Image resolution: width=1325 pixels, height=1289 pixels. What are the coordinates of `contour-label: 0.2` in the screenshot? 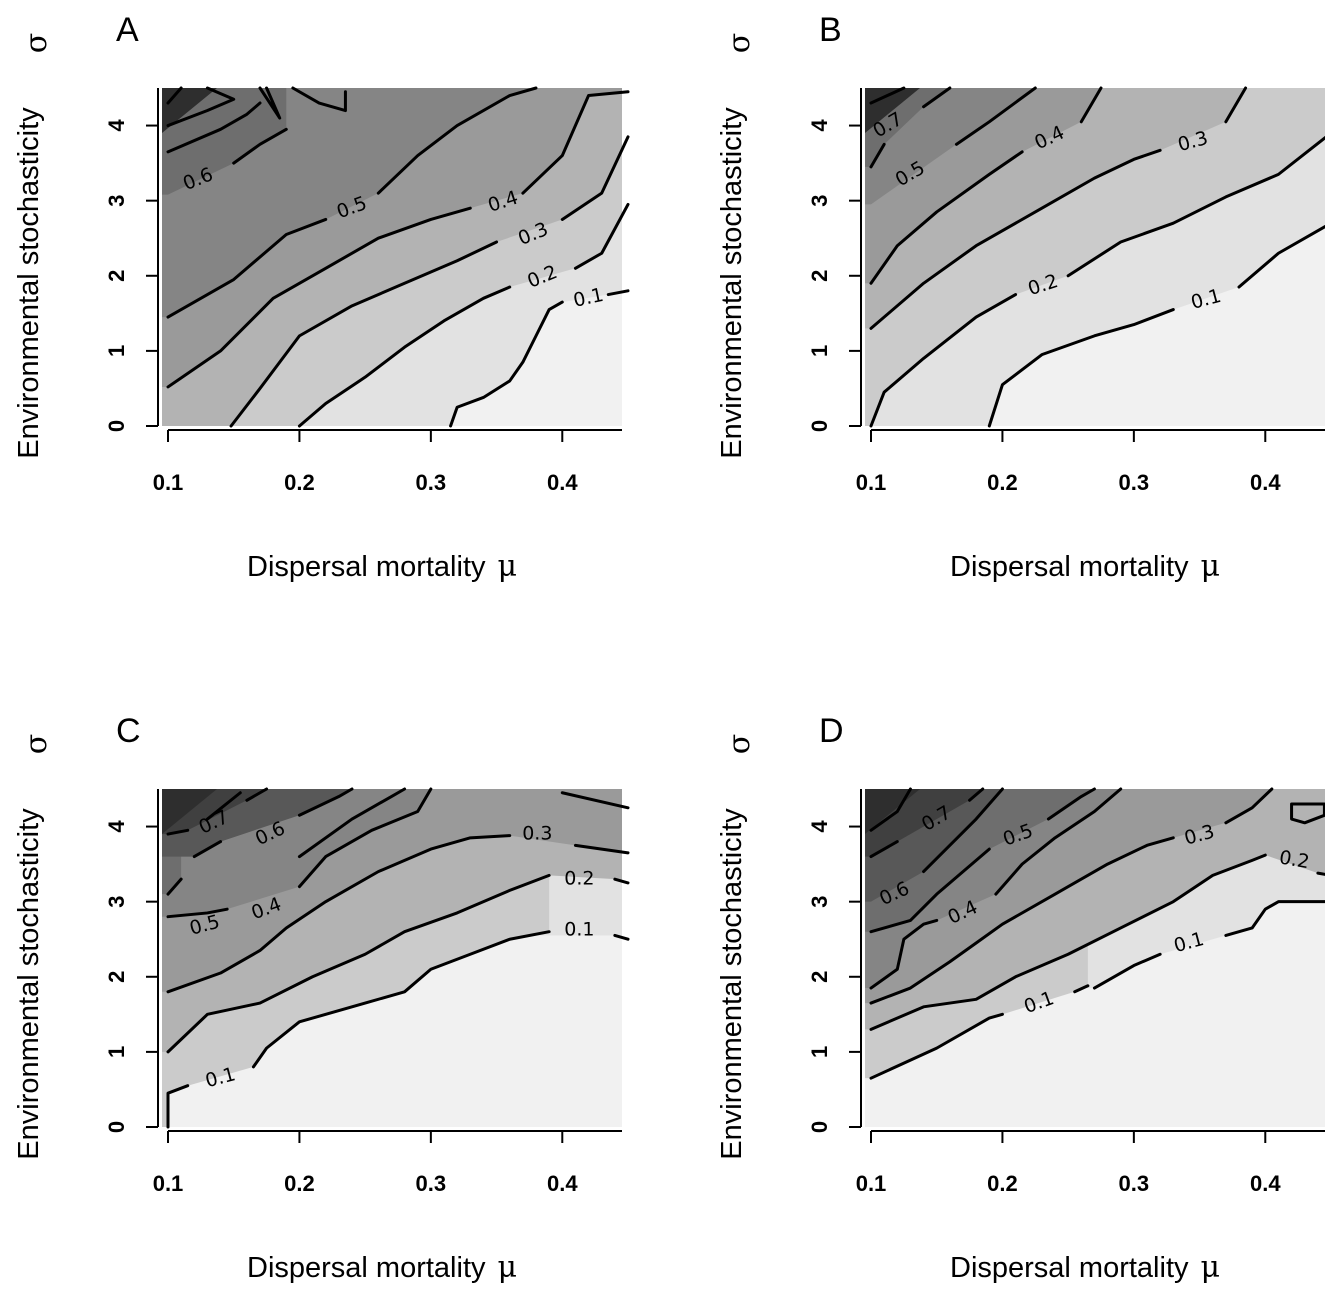 It's located at (579, 879).